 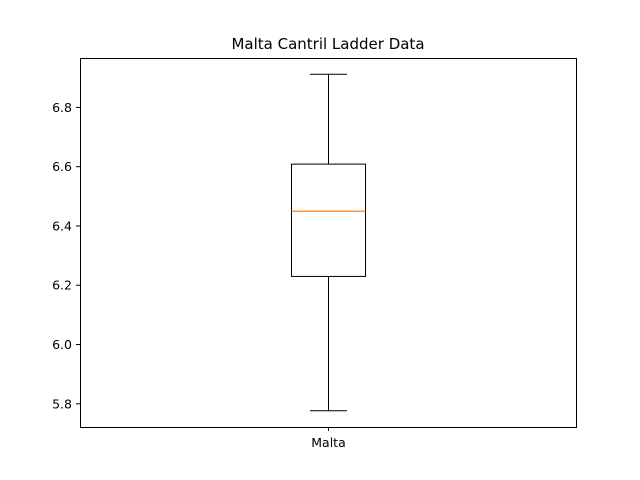 What do you see at coordinates (62, 107) in the screenshot?
I see `y-tick-label: 6.8` at bounding box center [62, 107].